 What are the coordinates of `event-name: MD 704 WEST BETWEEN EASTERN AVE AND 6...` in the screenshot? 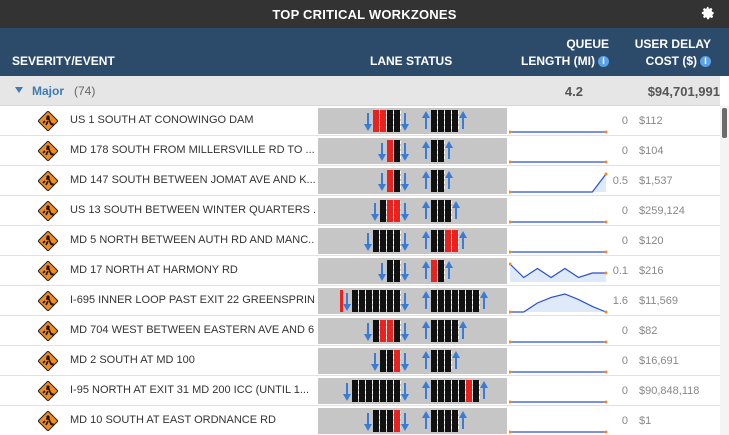 It's located at (192, 330).